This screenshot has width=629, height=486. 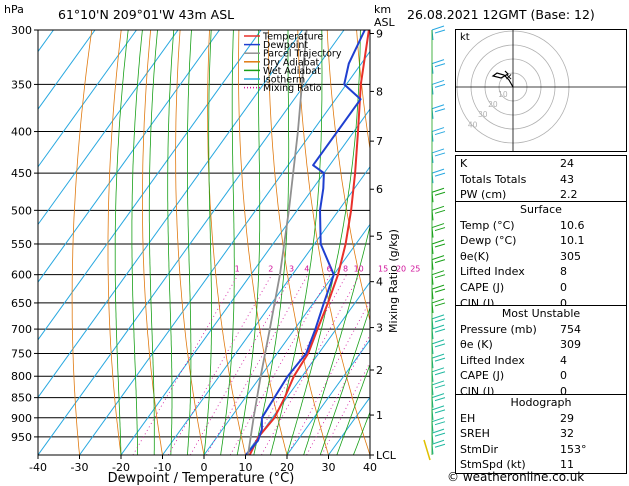 What do you see at coordinates (329, 269) in the screenshot?
I see `mixing-ratio-label: 6` at bounding box center [329, 269].